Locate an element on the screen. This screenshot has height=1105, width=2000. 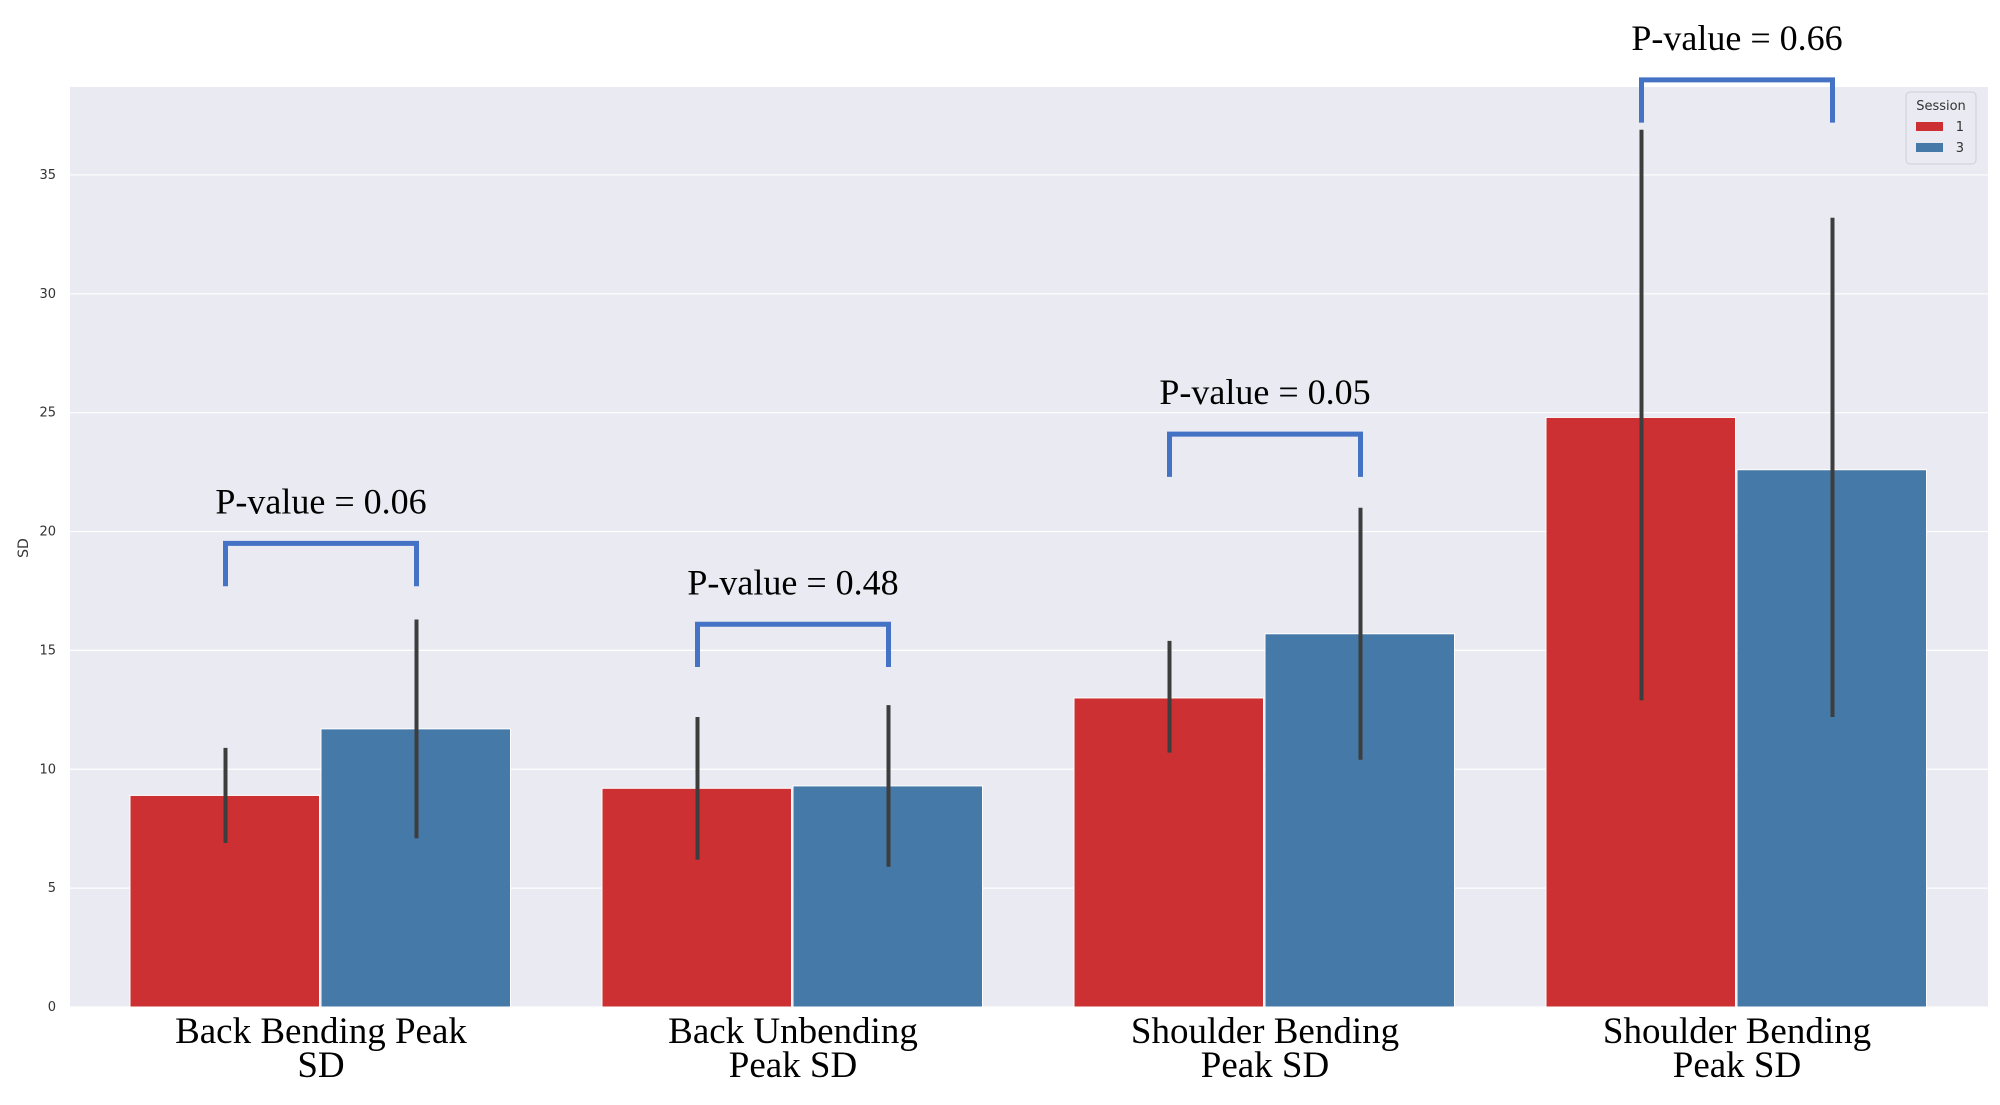
x-tick-label: Back Unbending is located at coordinates (793, 1031).